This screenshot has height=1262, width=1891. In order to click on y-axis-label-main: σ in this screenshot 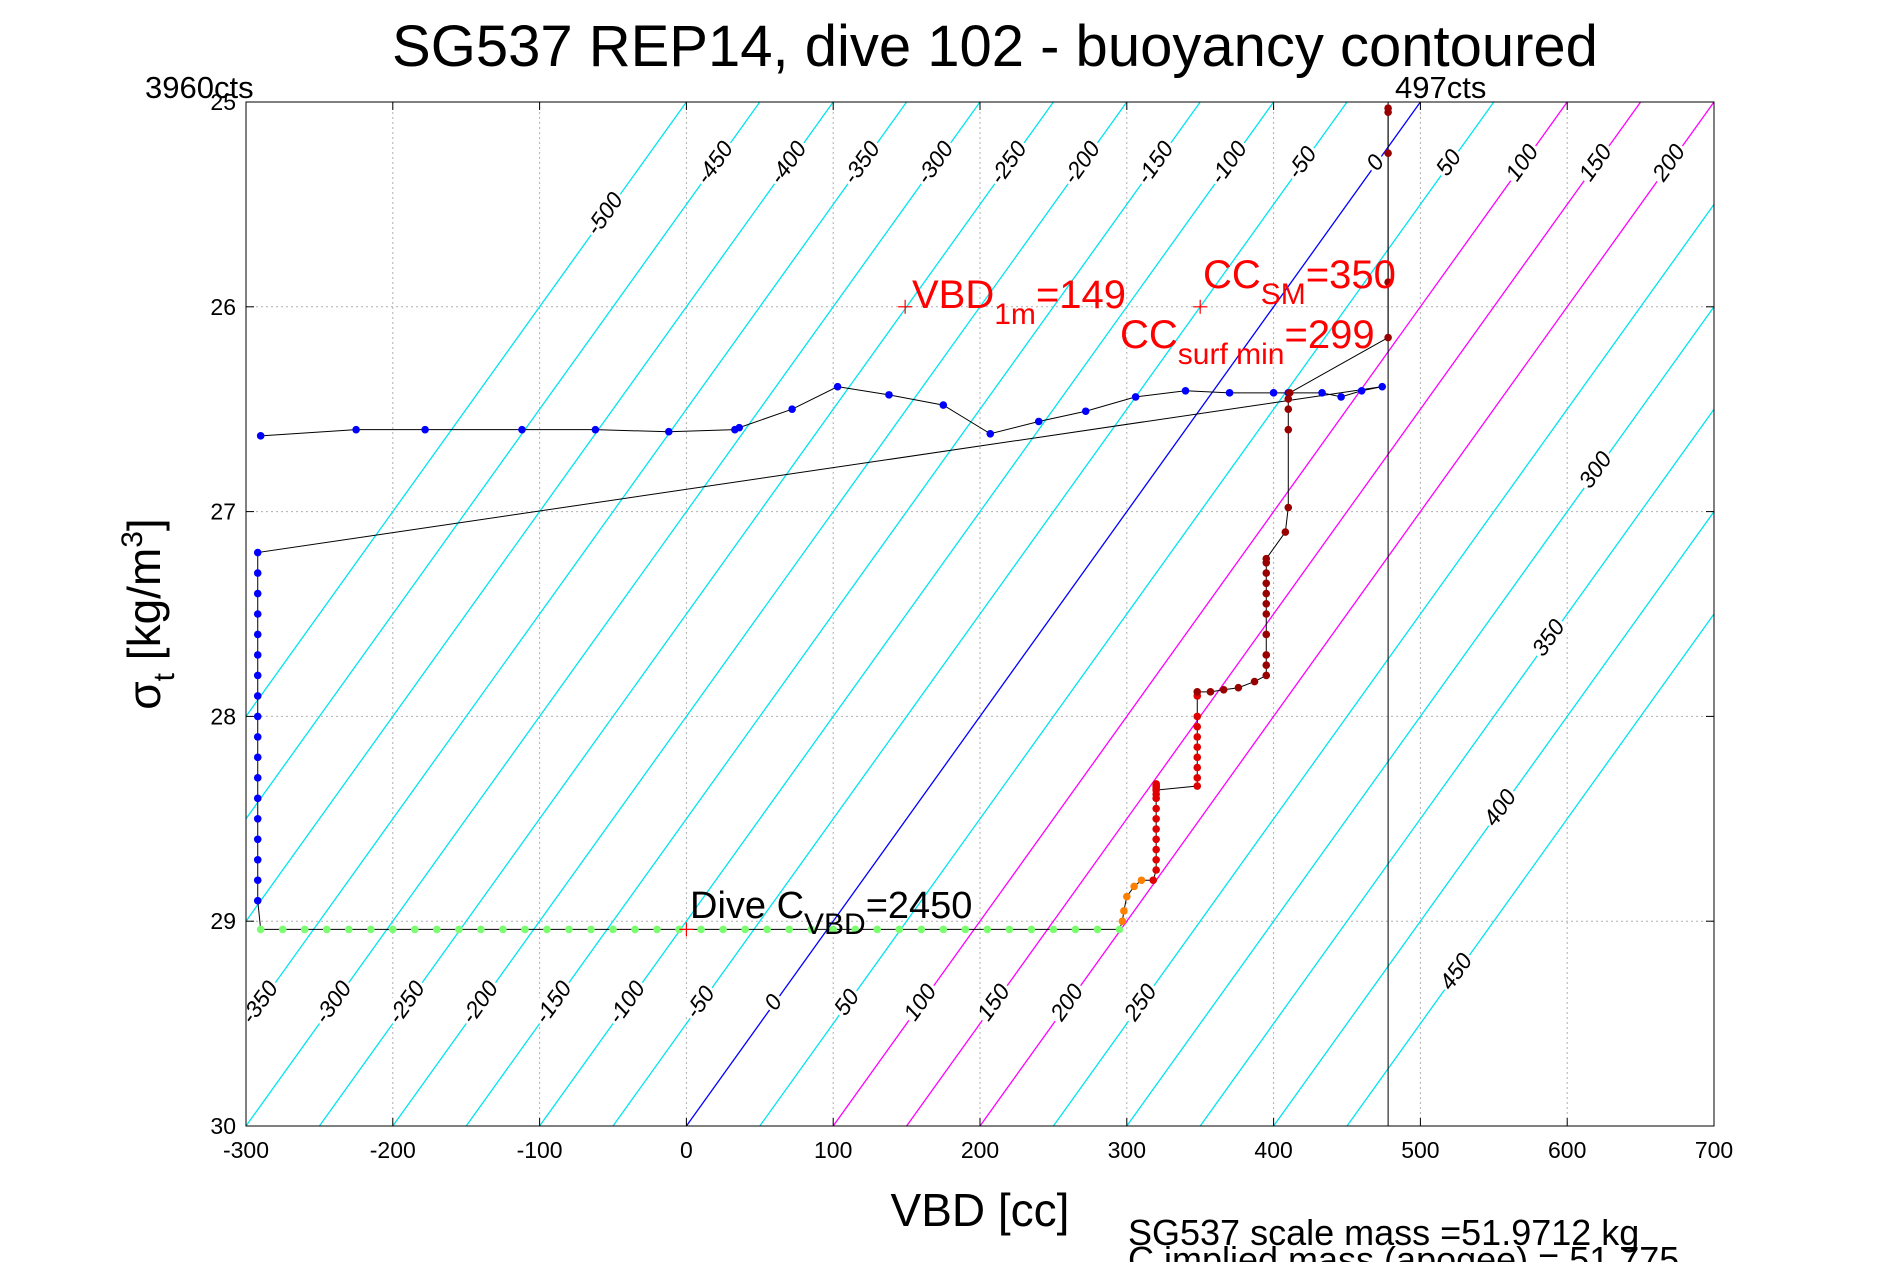, I will do `click(144, 695)`.